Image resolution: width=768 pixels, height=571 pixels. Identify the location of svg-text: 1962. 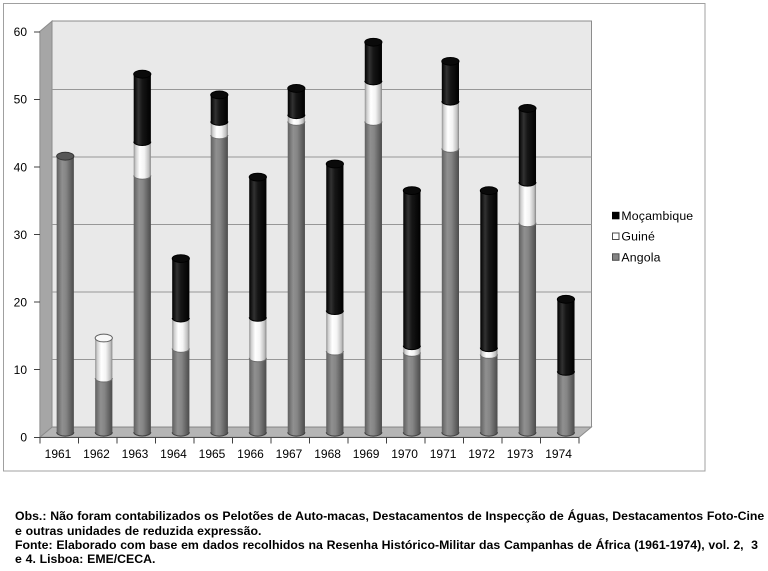
(96, 454).